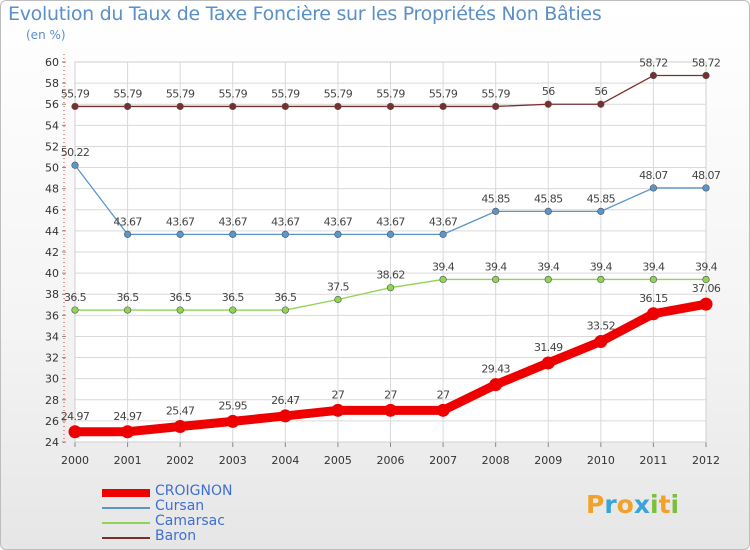  Describe the element at coordinates (52, 189) in the screenshot. I see `y-tick-label: 48` at that location.